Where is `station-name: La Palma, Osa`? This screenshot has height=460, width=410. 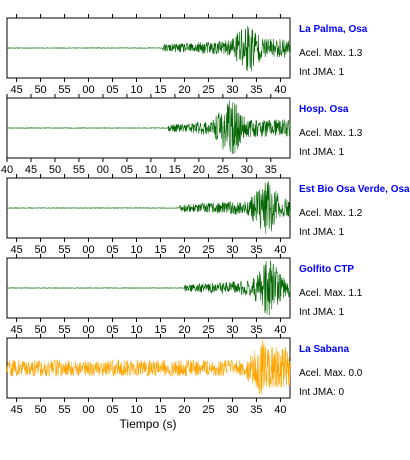
station-name: La Palma, Osa is located at coordinates (333, 29).